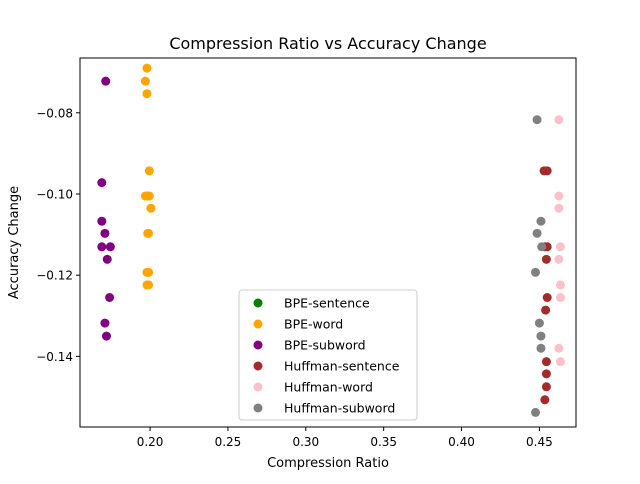 The height and width of the screenshot is (484, 640). What do you see at coordinates (328, 387) in the screenshot?
I see `legend-label-huffman-word: Huffman-word` at bounding box center [328, 387].